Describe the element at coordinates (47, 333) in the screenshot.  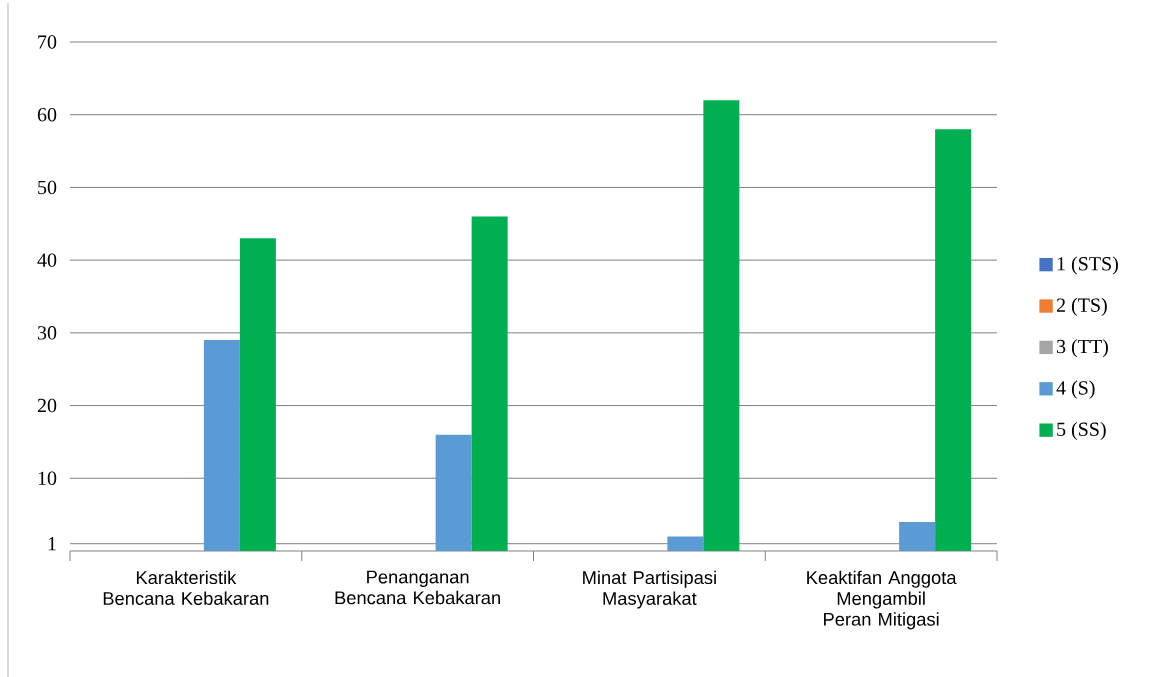
I see `y-tick-label: 30` at that location.